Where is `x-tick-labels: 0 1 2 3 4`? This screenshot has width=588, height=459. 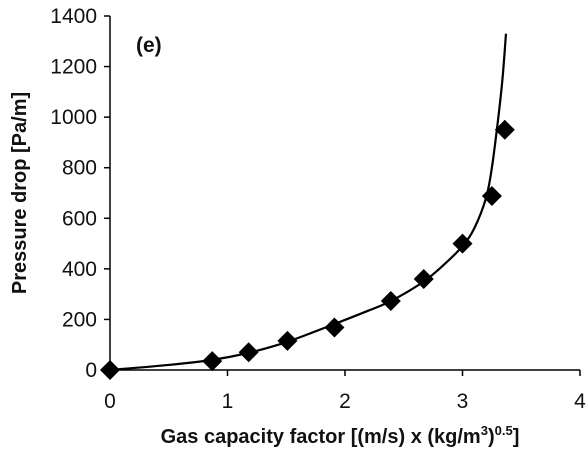
x-tick-labels: 0 1 2 3 4 is located at coordinates (345, 401).